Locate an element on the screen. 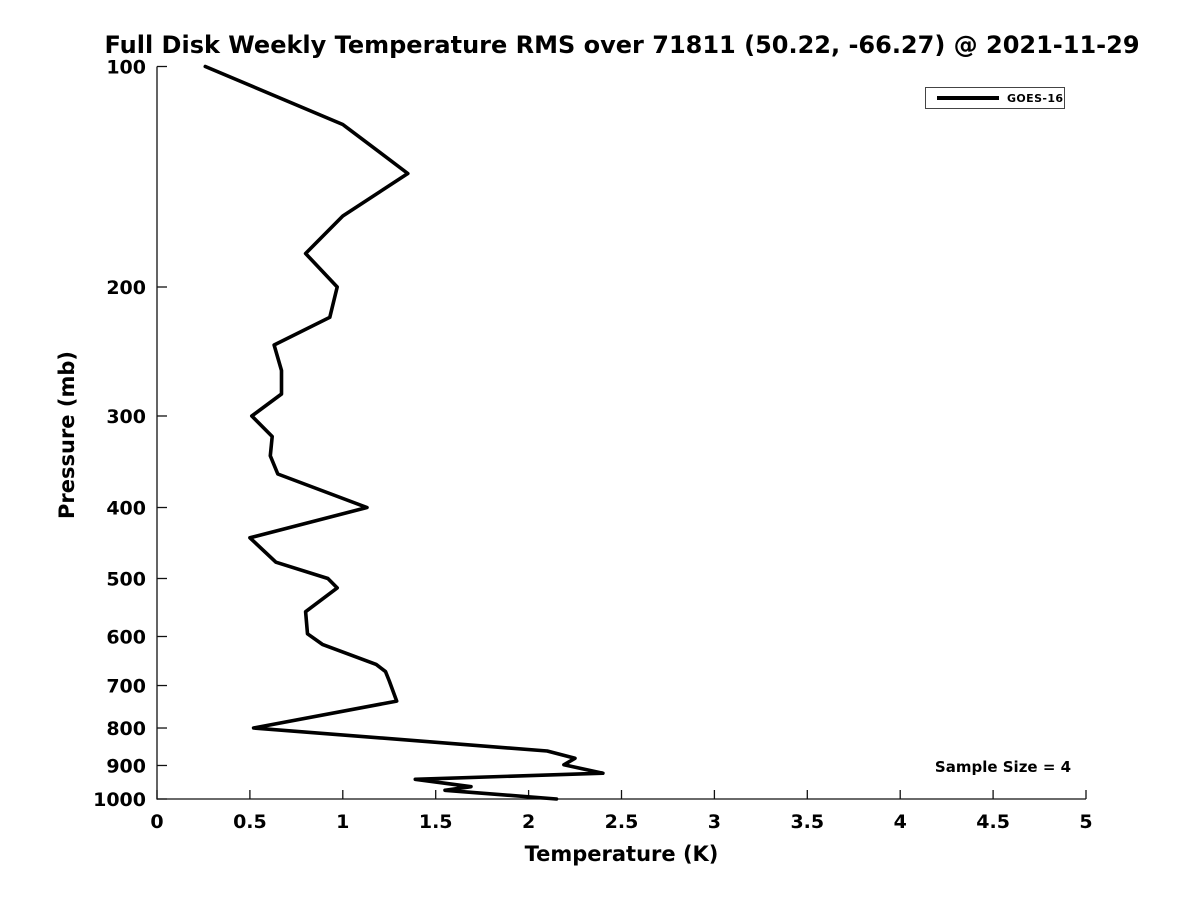  x-tick-label: 2 is located at coordinates (528, 822).